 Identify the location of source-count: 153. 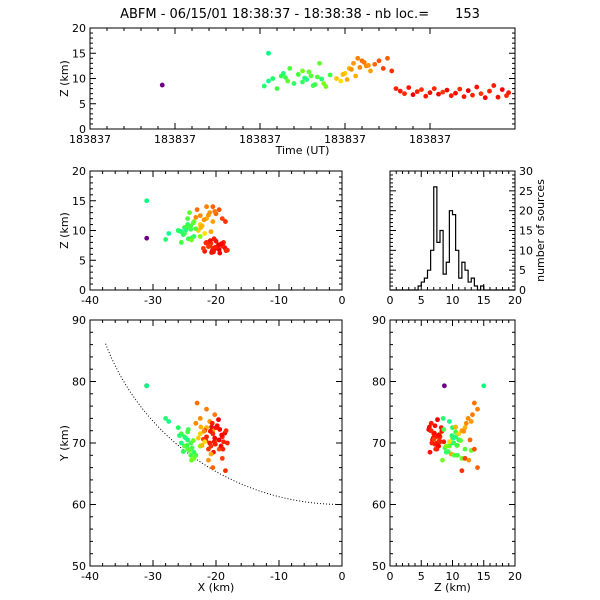
(467, 14).